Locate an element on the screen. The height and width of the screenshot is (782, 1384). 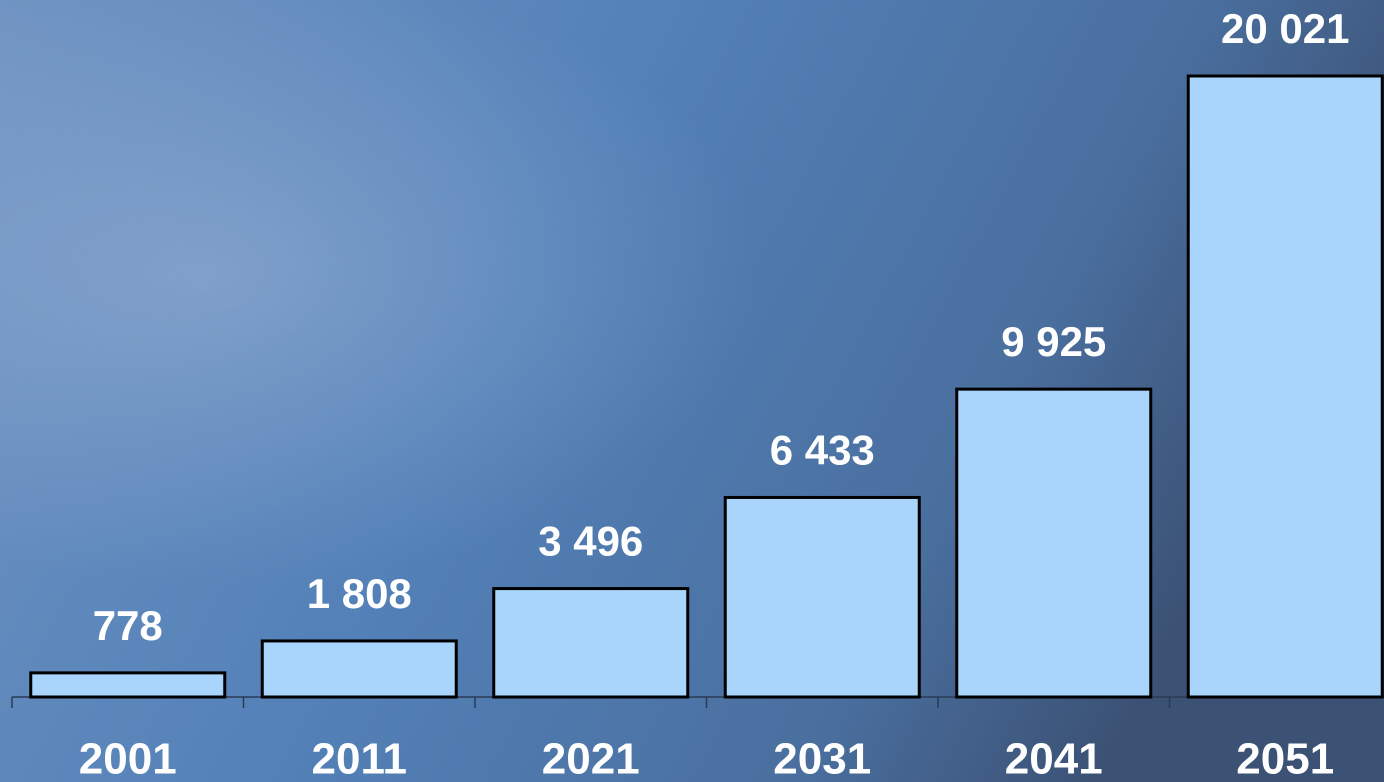
x-tick-label: 2001 is located at coordinates (128, 758).